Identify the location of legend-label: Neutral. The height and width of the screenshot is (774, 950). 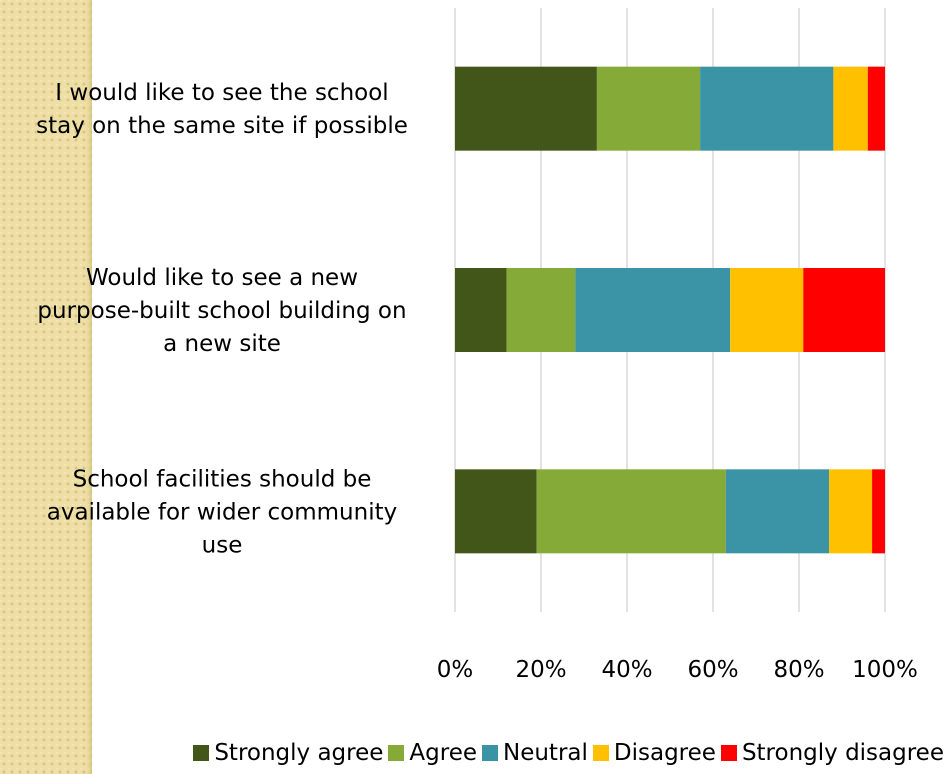
(545, 753).